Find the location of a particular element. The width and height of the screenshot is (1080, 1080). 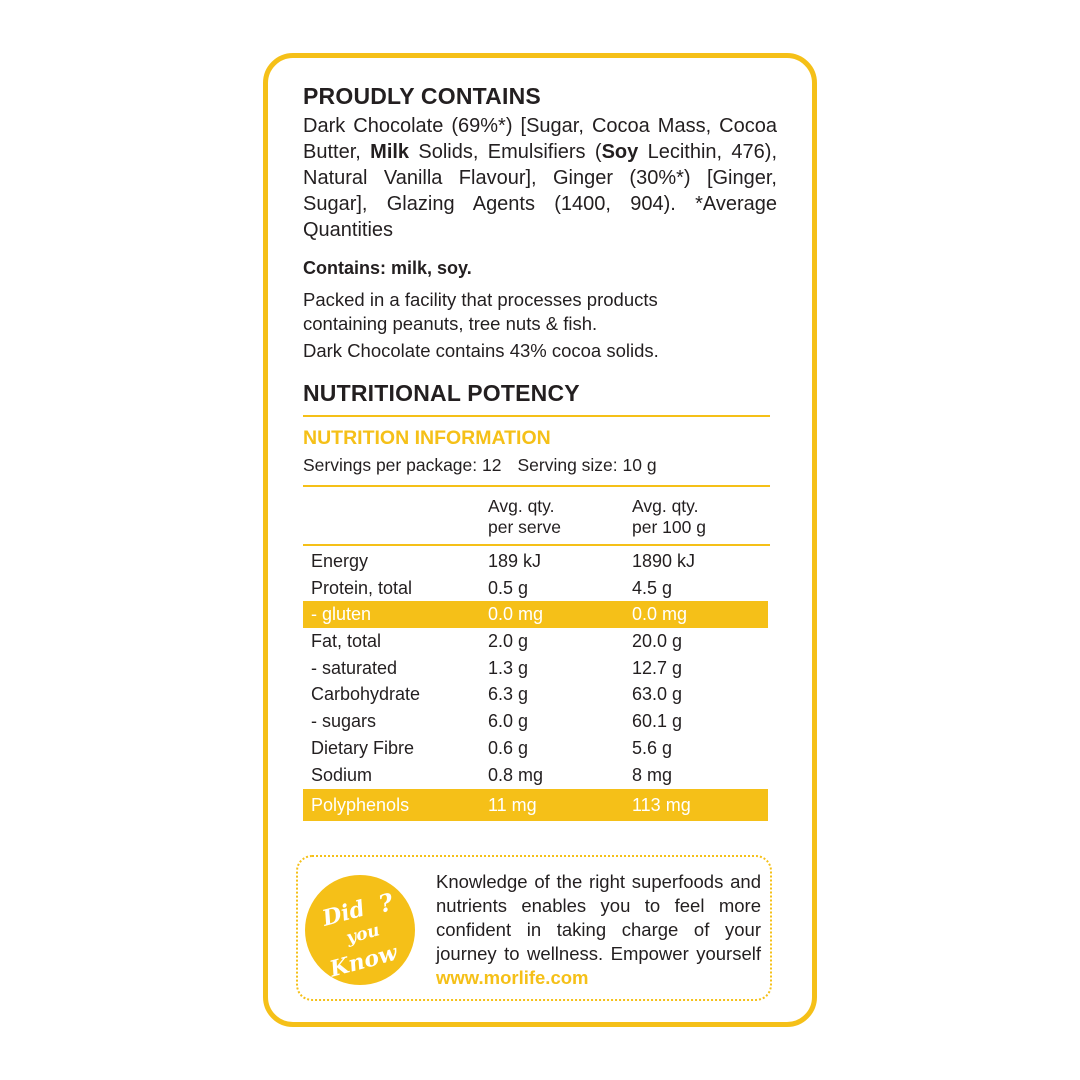

nutrient-name: Energy is located at coordinates (340, 561).